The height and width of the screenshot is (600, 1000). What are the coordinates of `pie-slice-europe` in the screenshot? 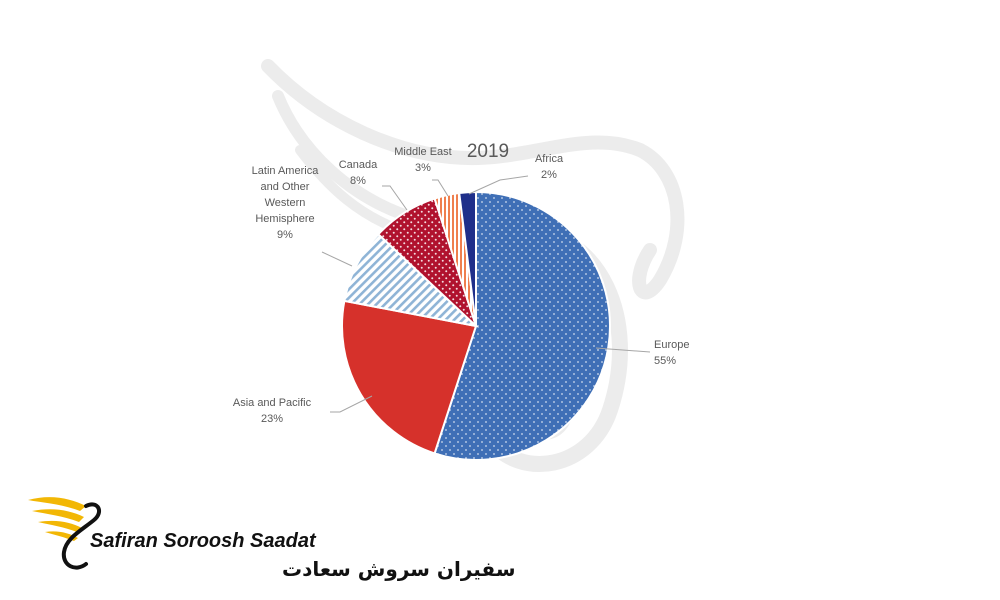 It's located at (522, 325).